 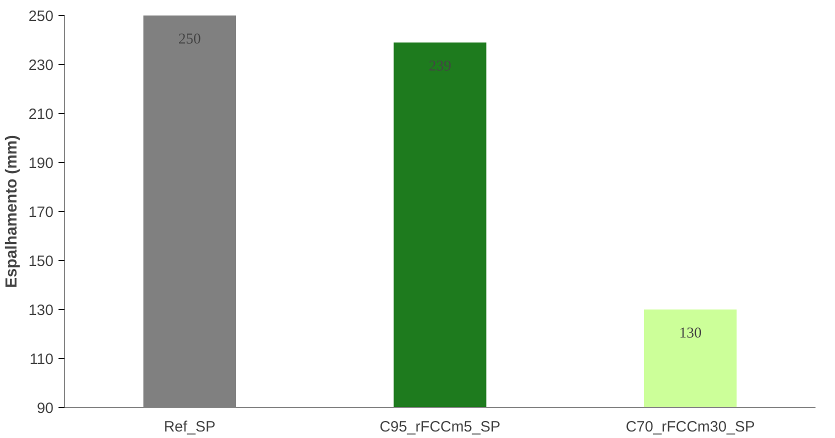 What do you see at coordinates (41, 114) in the screenshot?
I see `y-tick-label: 210` at bounding box center [41, 114].